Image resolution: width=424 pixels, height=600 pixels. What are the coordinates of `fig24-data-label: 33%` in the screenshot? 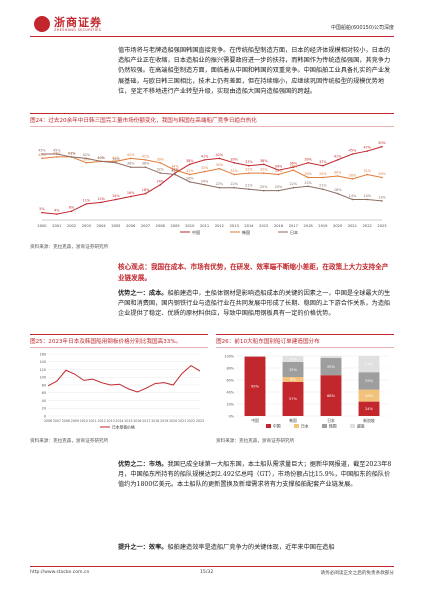 It's located at (205, 168).